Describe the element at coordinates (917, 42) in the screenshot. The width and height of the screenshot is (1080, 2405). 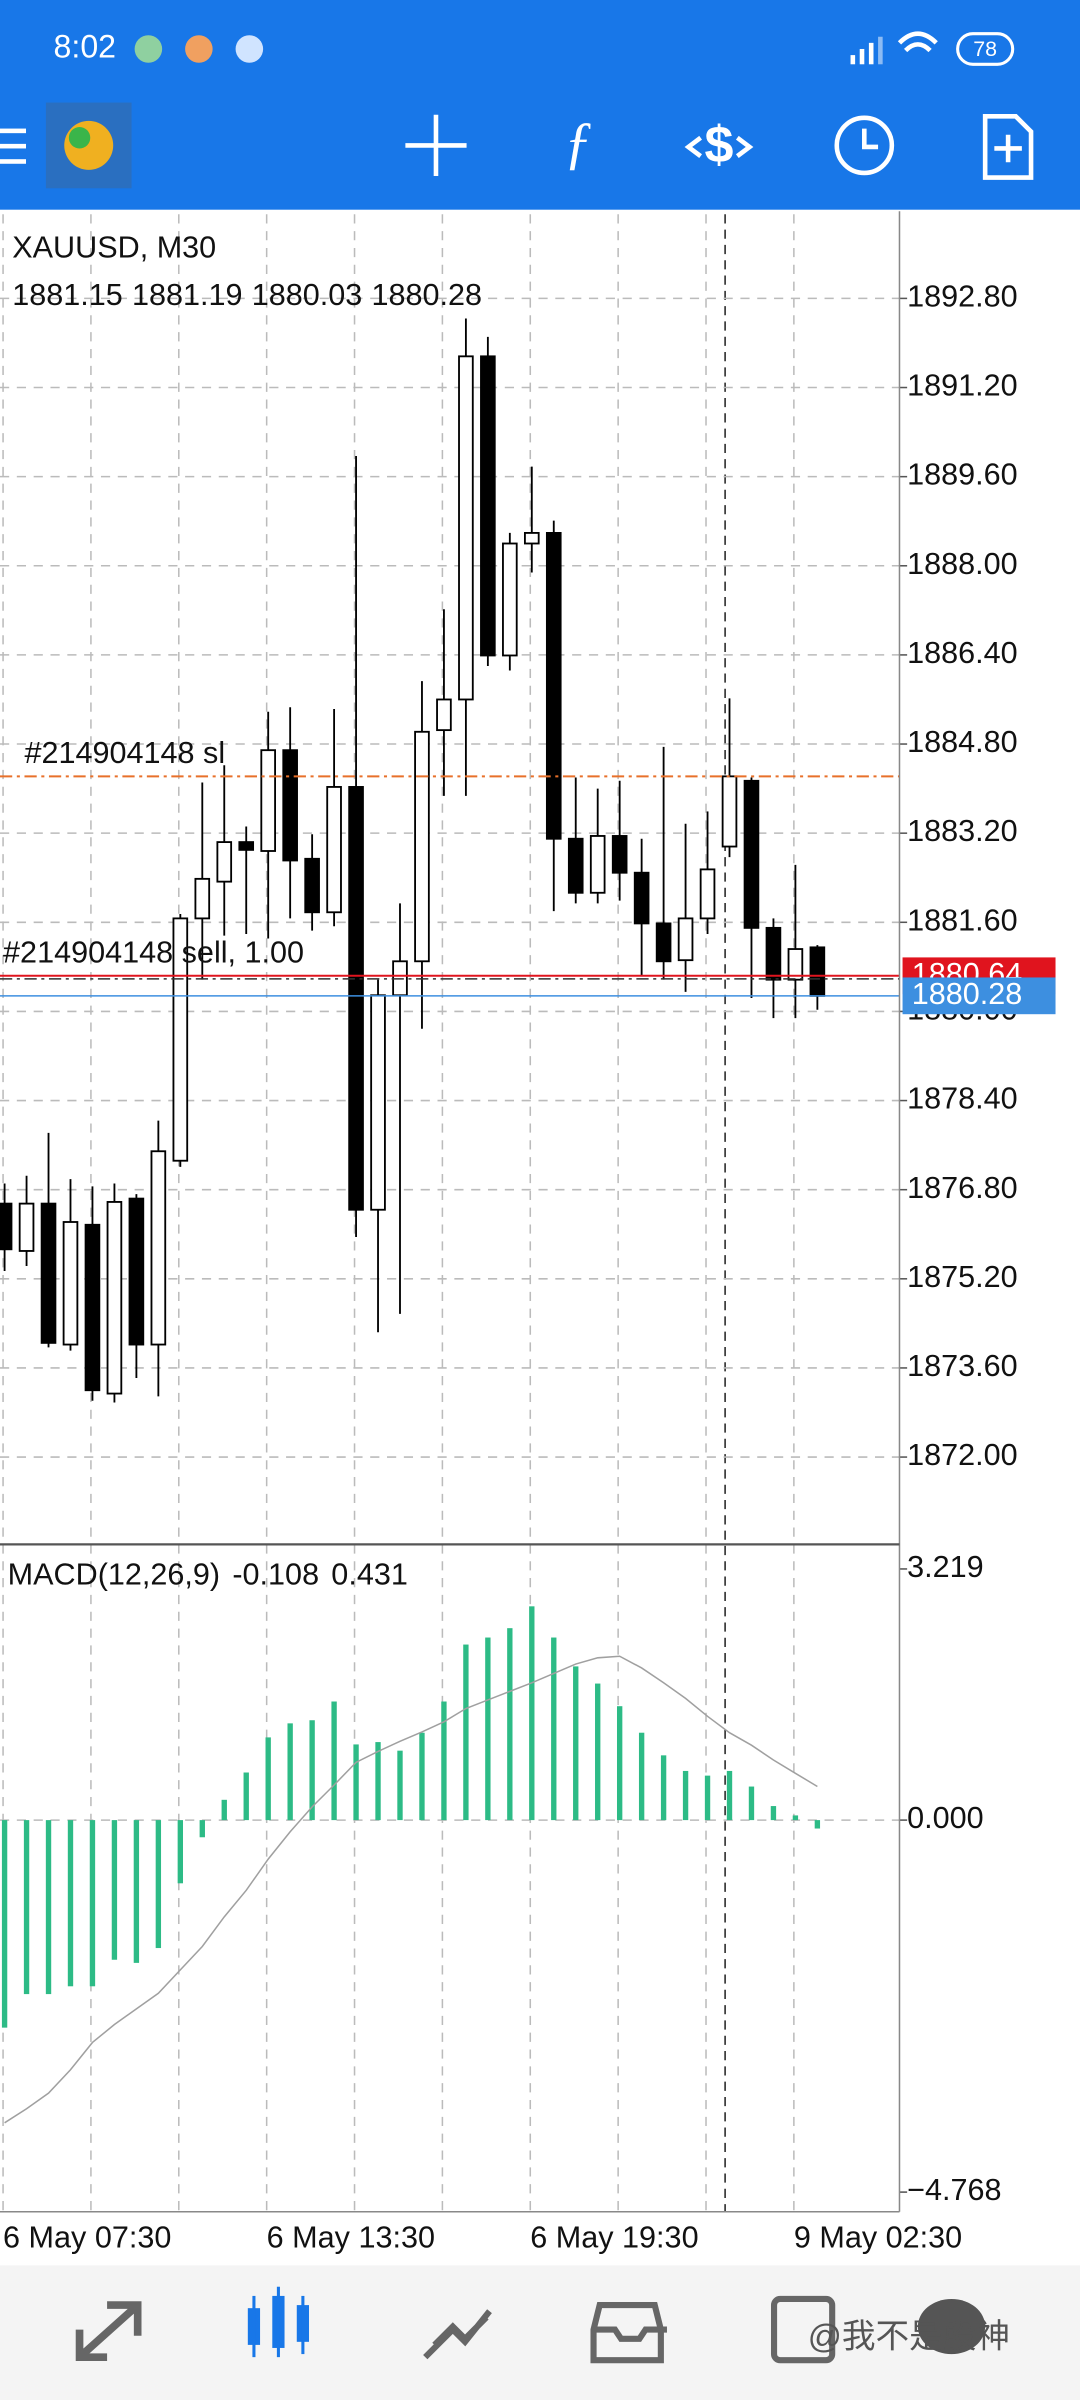
I see `wifi-icon` at that location.